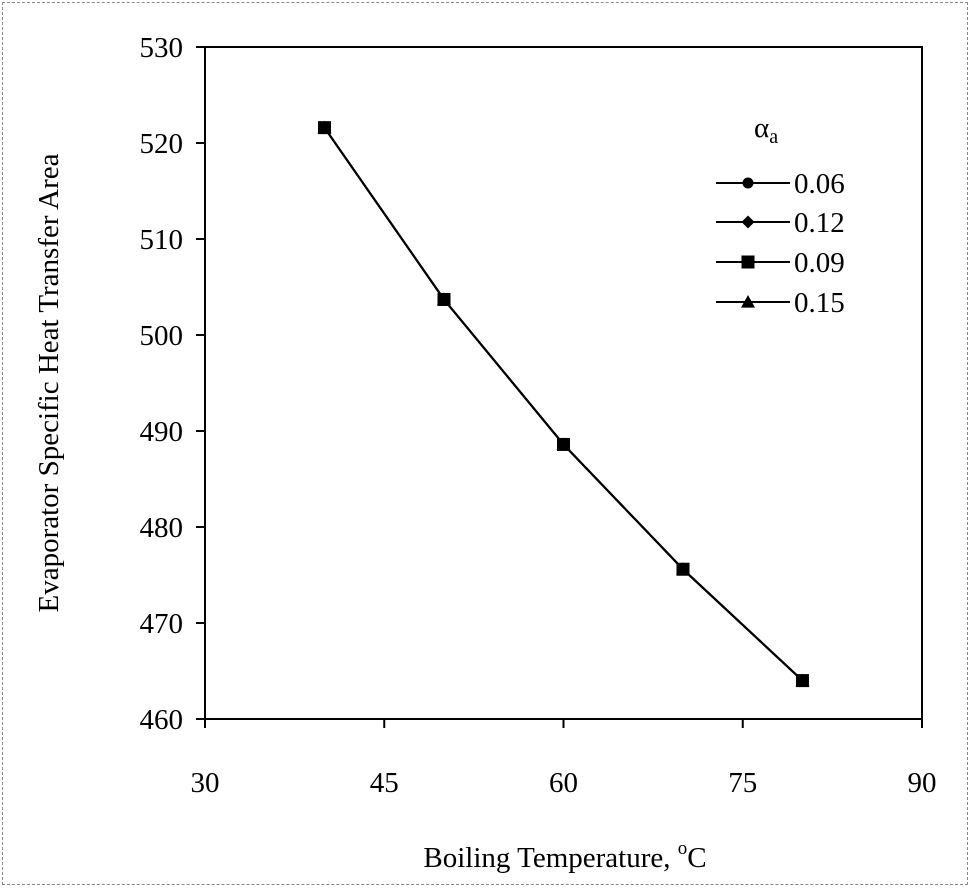 The height and width of the screenshot is (889, 972). I want to click on legend-label: 0.09, so click(819, 263).